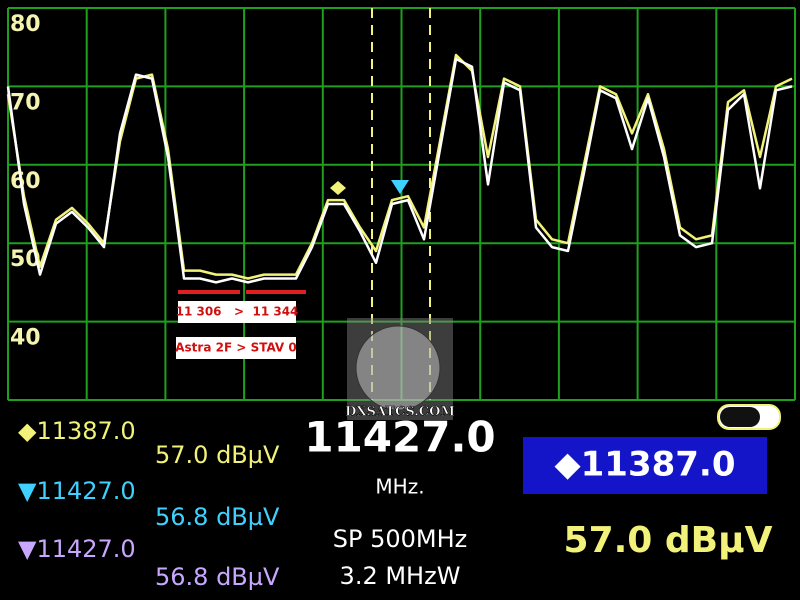  What do you see at coordinates (400, 412) in the screenshot?
I see `watermark-text: DXSATCS.COM` at bounding box center [400, 412].